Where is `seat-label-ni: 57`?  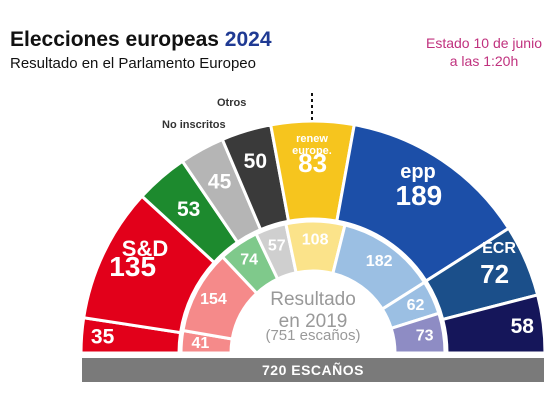 seat-label-ni: 57 is located at coordinates (277, 245).